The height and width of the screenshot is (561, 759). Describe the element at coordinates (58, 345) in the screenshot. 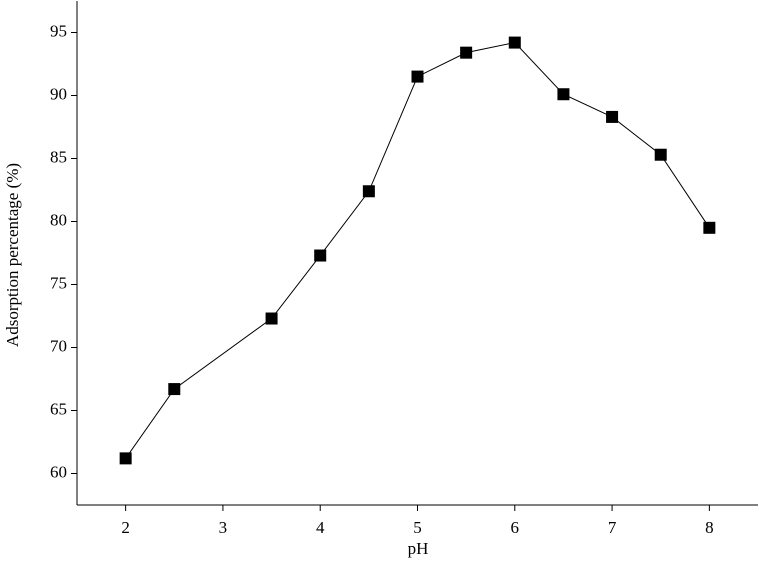

I see `y-tick-label: 70` at that location.